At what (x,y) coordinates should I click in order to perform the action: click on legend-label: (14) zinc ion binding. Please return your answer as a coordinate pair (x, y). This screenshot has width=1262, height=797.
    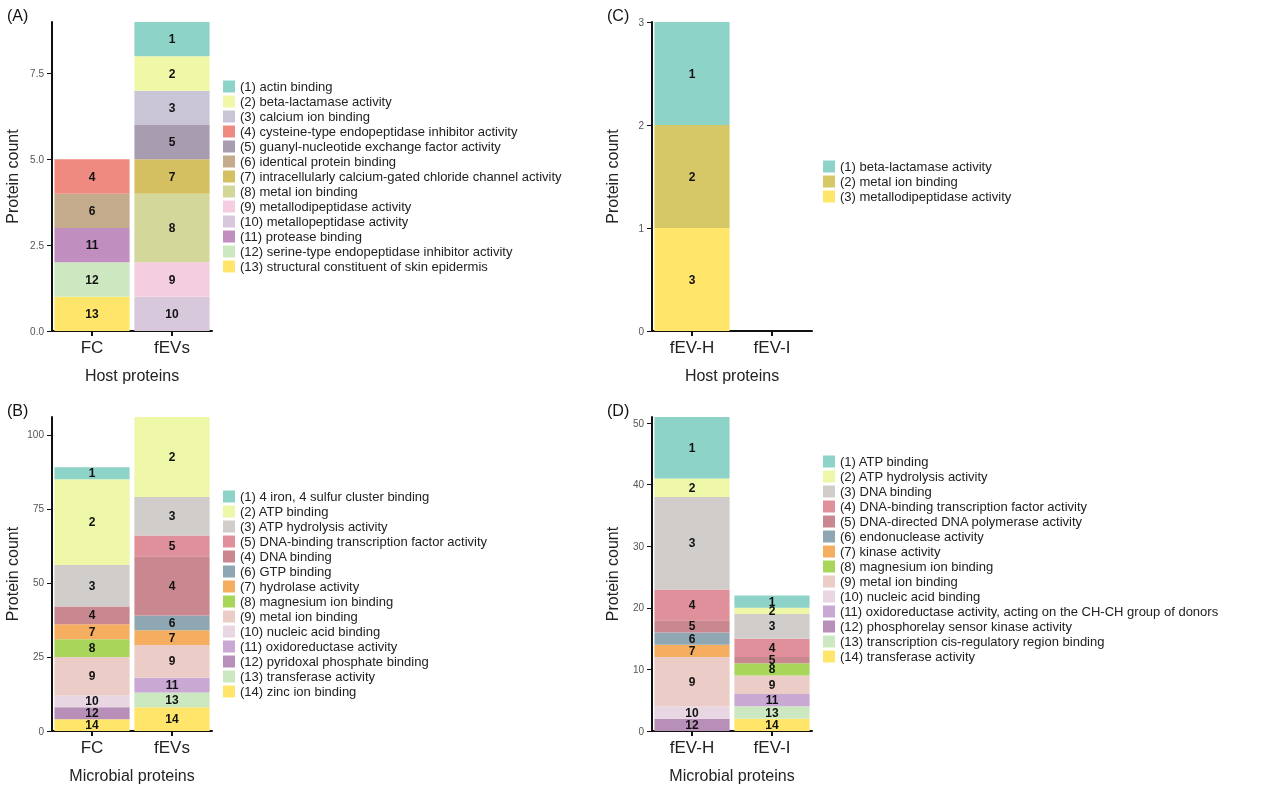
    Looking at the image, I should click on (298, 691).